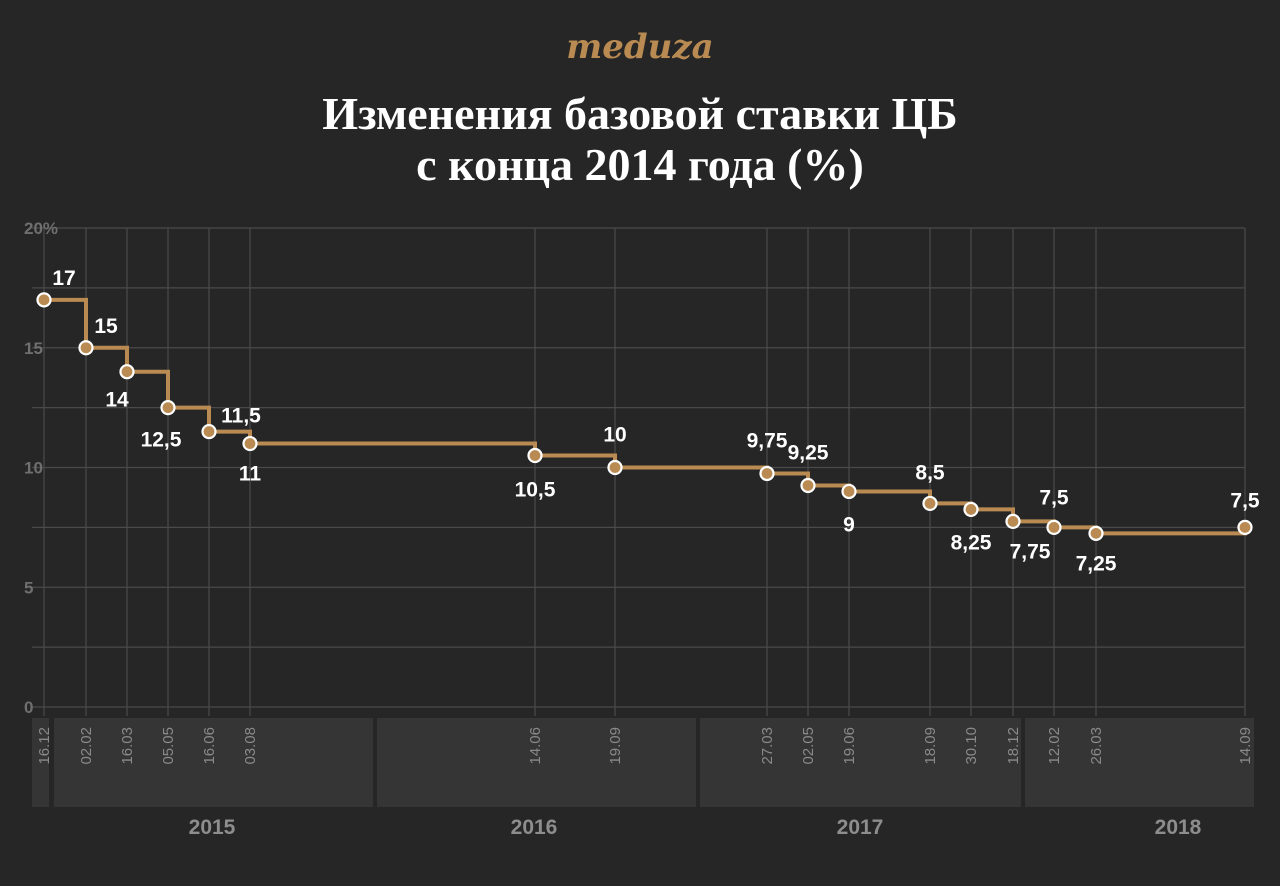 The image size is (1280, 886). Describe the element at coordinates (33, 348) in the screenshot. I see `y-tick-label: 15` at that location.